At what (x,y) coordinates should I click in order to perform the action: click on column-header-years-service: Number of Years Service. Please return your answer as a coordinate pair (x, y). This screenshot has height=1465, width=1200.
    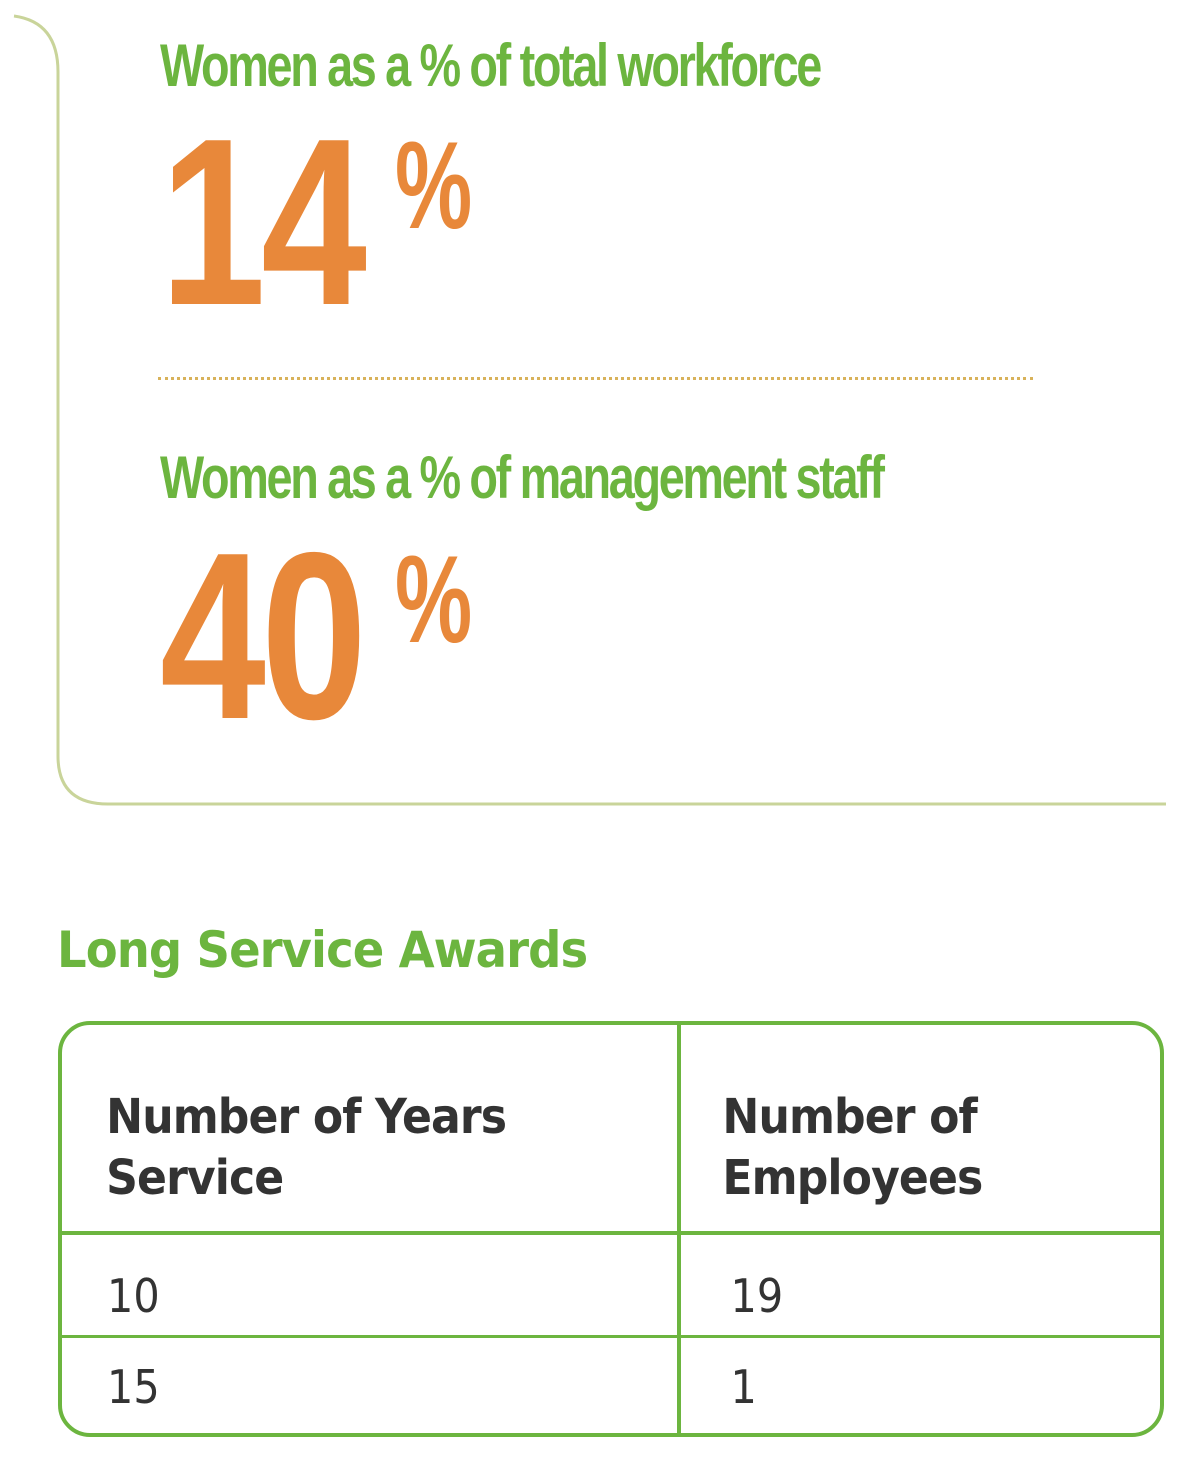
    Looking at the image, I should click on (371, 1130).